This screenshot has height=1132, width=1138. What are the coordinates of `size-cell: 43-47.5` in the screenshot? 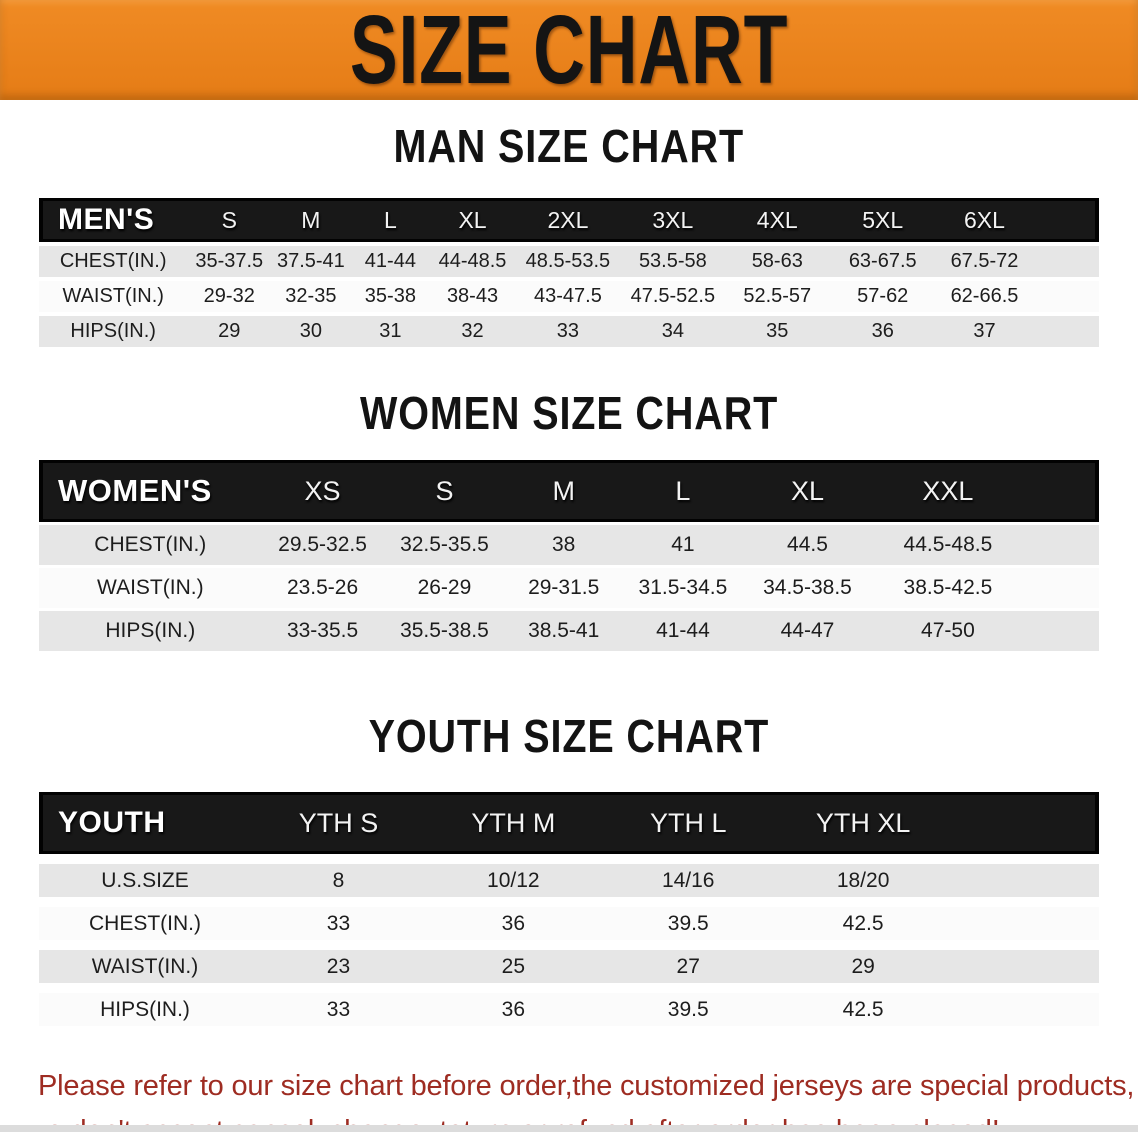 It's located at (567, 296).